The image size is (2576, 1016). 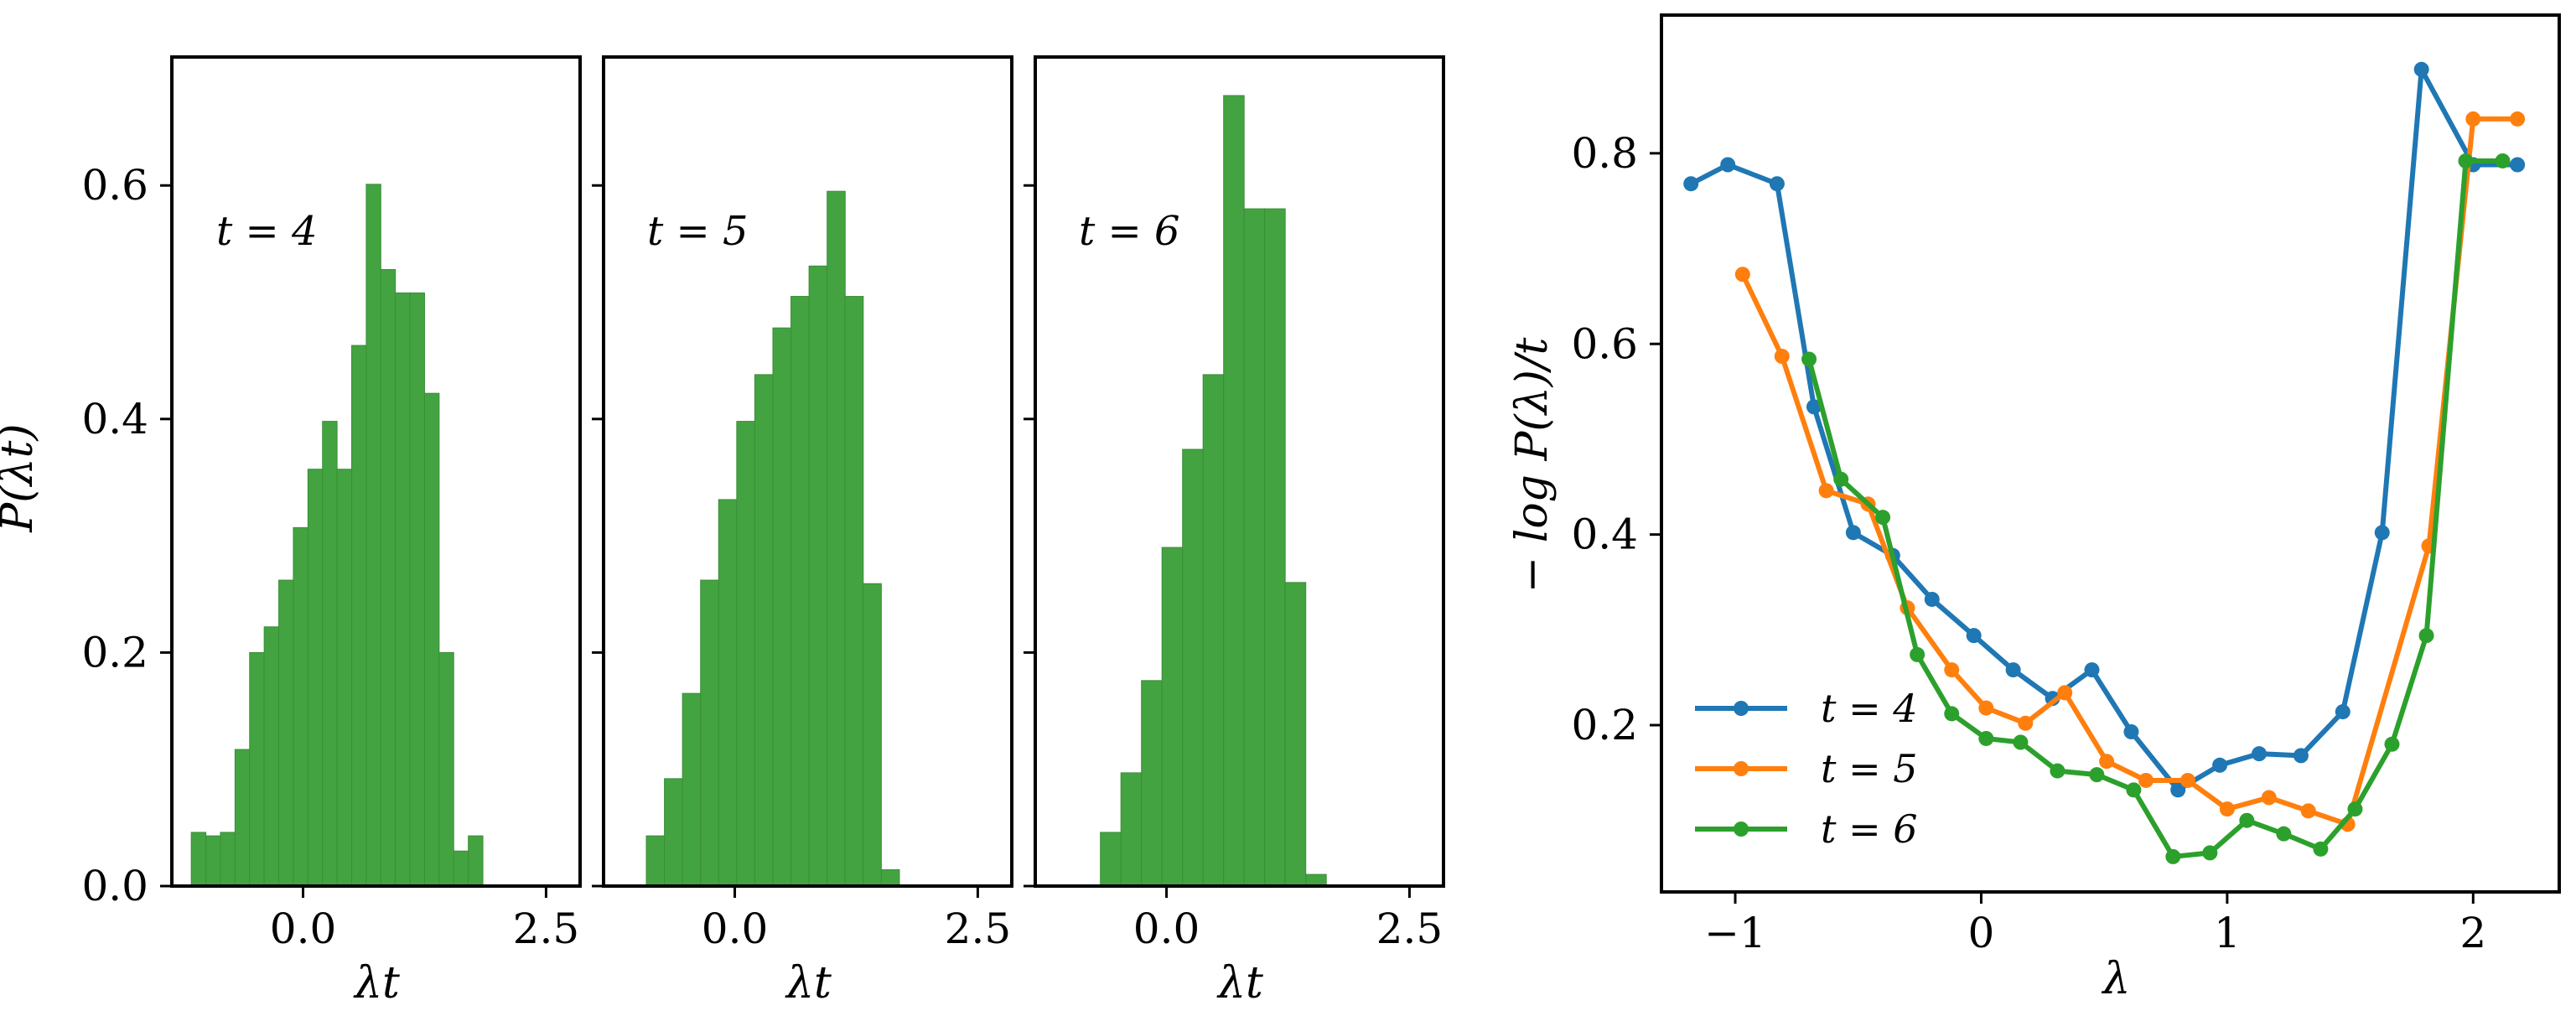 I want to click on x-tick-label: 2, so click(x=2472, y=933).